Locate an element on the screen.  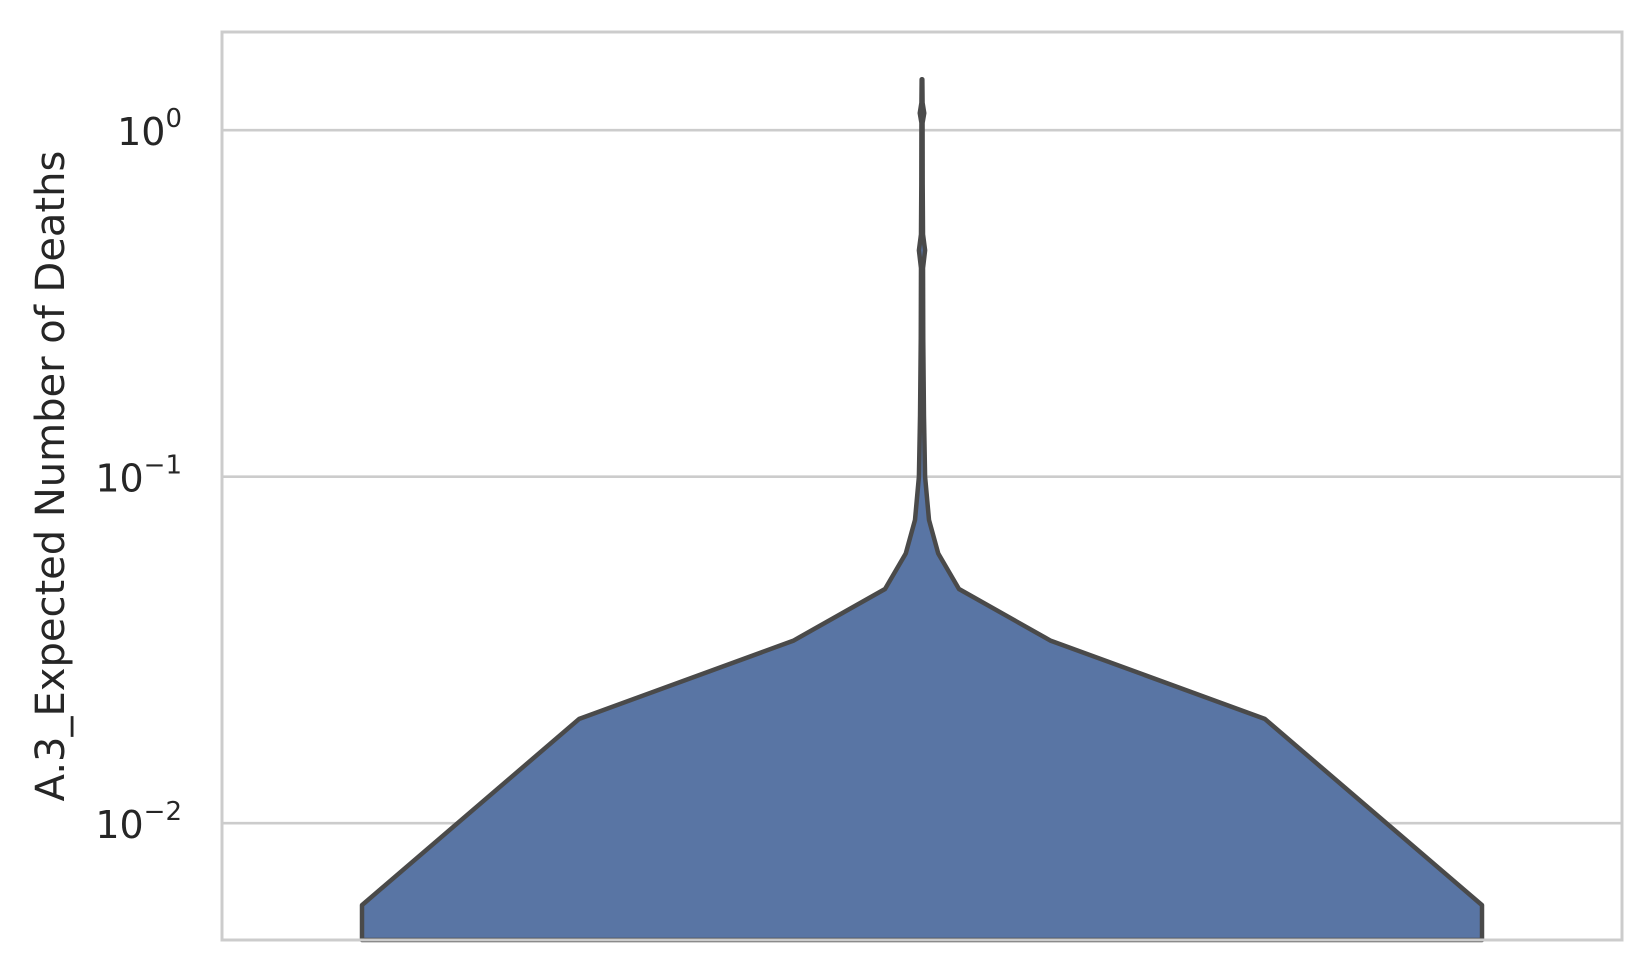
y-tick-label-2: 10⁰ is located at coordinates (149, 129).